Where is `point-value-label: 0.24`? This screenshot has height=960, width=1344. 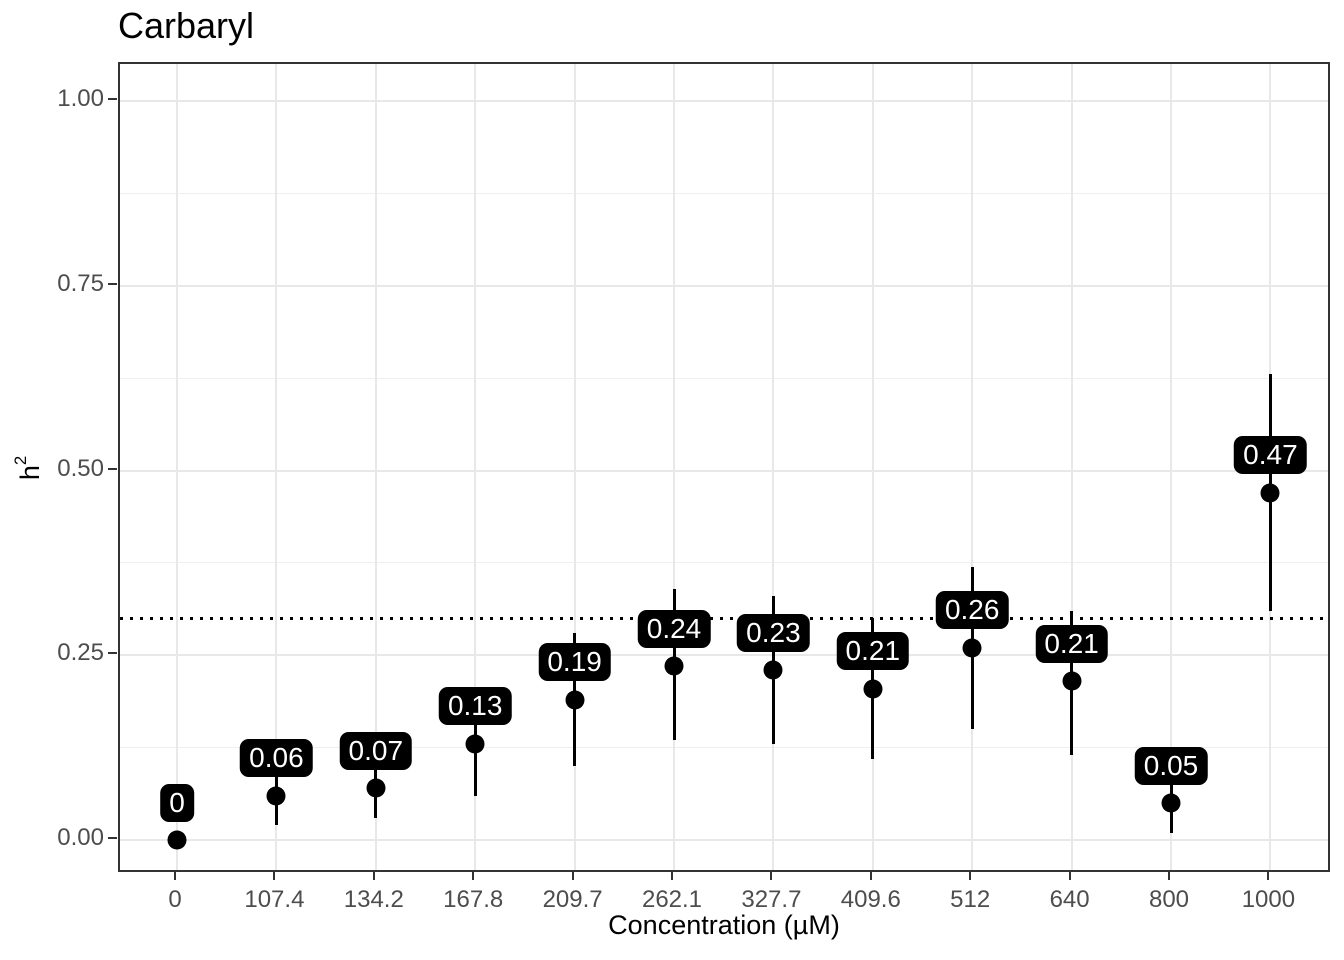
point-value-label: 0.24 is located at coordinates (674, 628).